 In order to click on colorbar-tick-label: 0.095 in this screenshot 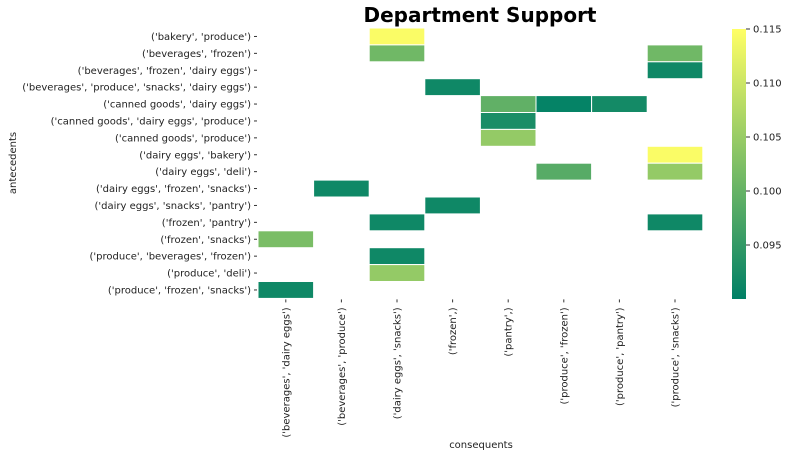, I will do `click(767, 246)`.